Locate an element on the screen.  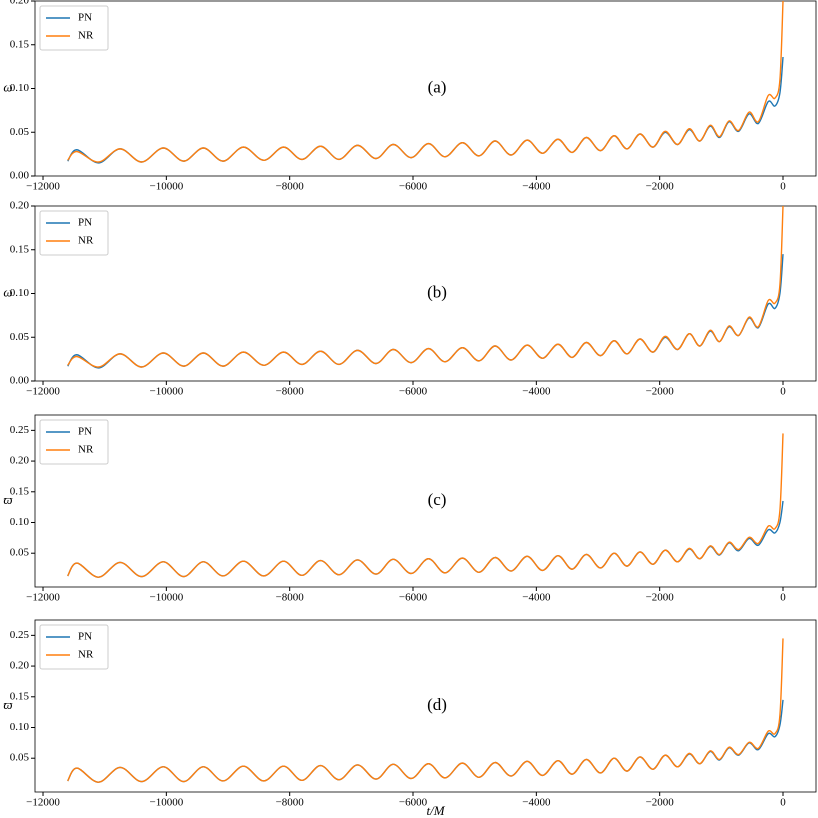
annotation: (d) is located at coordinates (437, 704).